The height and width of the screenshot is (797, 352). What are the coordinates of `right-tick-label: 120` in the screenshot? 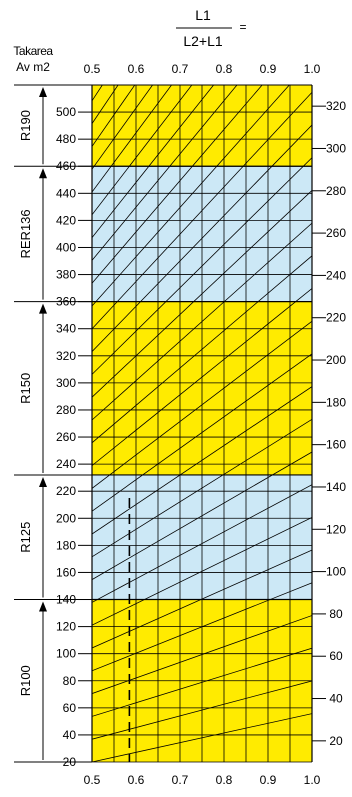 It's located at (336, 529).